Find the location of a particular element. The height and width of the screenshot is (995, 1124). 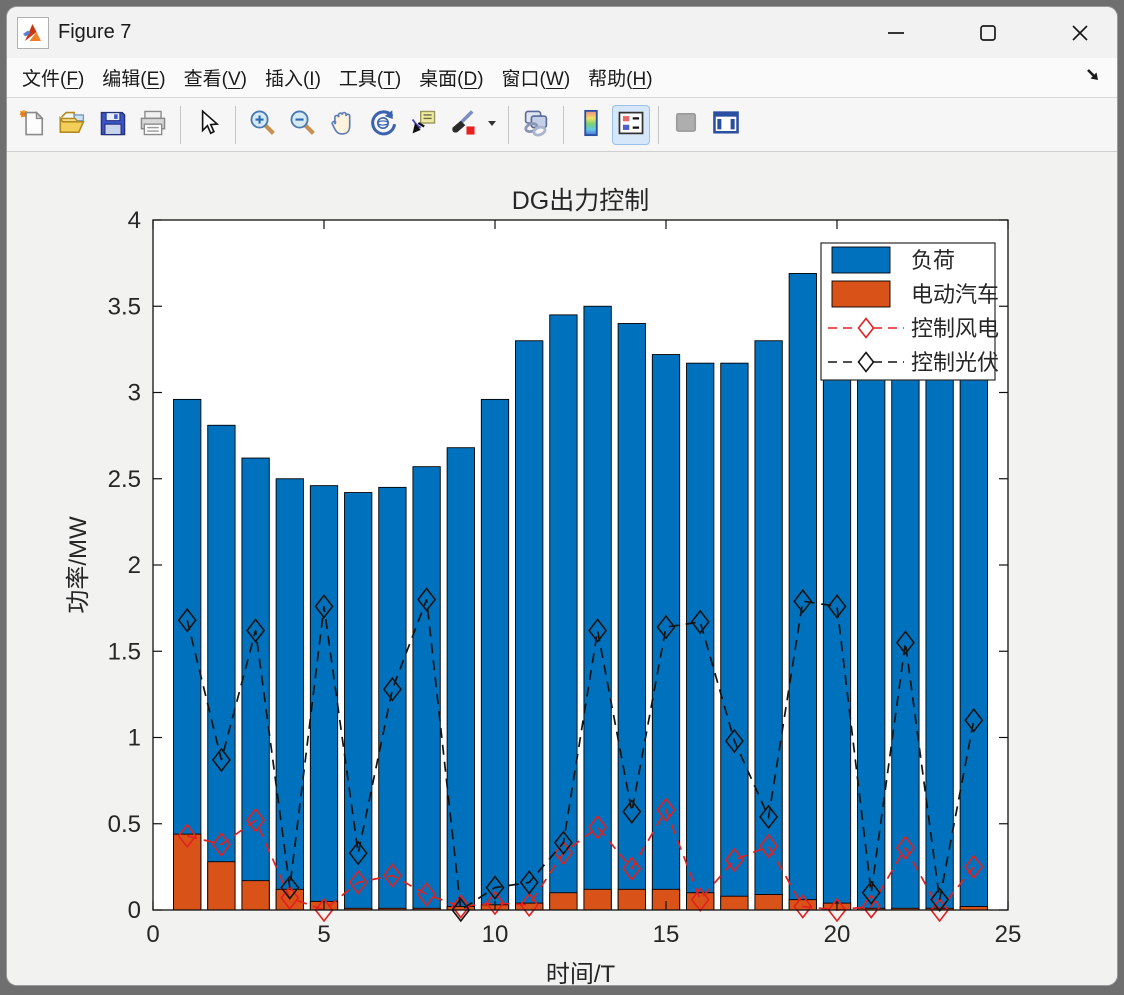

link-icon is located at coordinates (536, 124).